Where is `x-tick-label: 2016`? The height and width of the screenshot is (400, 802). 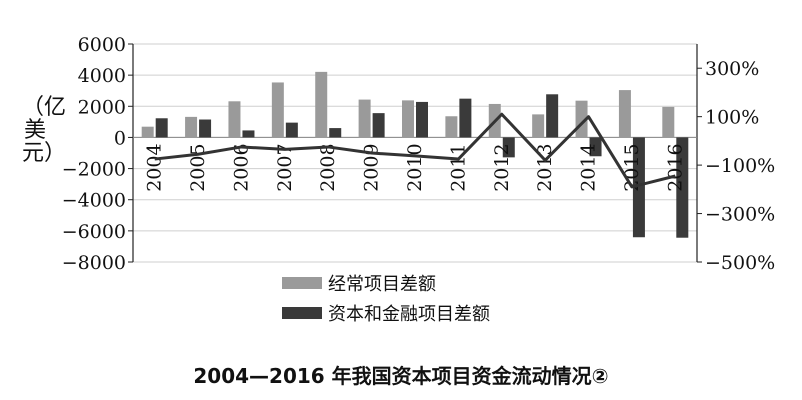 x-tick-label: 2016 is located at coordinates (675, 167).